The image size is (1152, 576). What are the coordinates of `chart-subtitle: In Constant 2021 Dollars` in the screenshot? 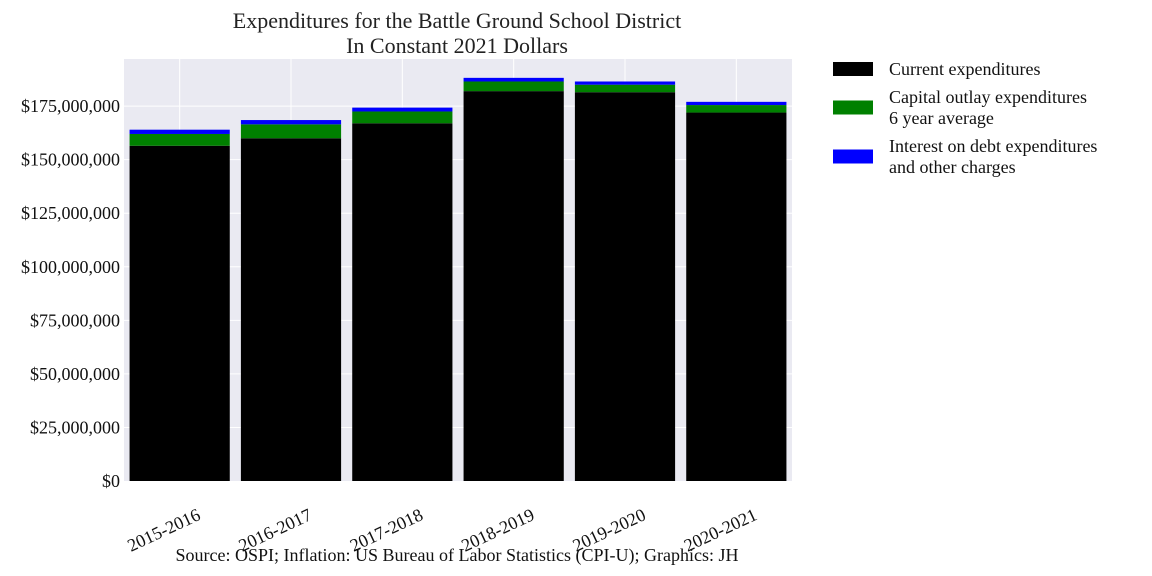 It's located at (457, 45).